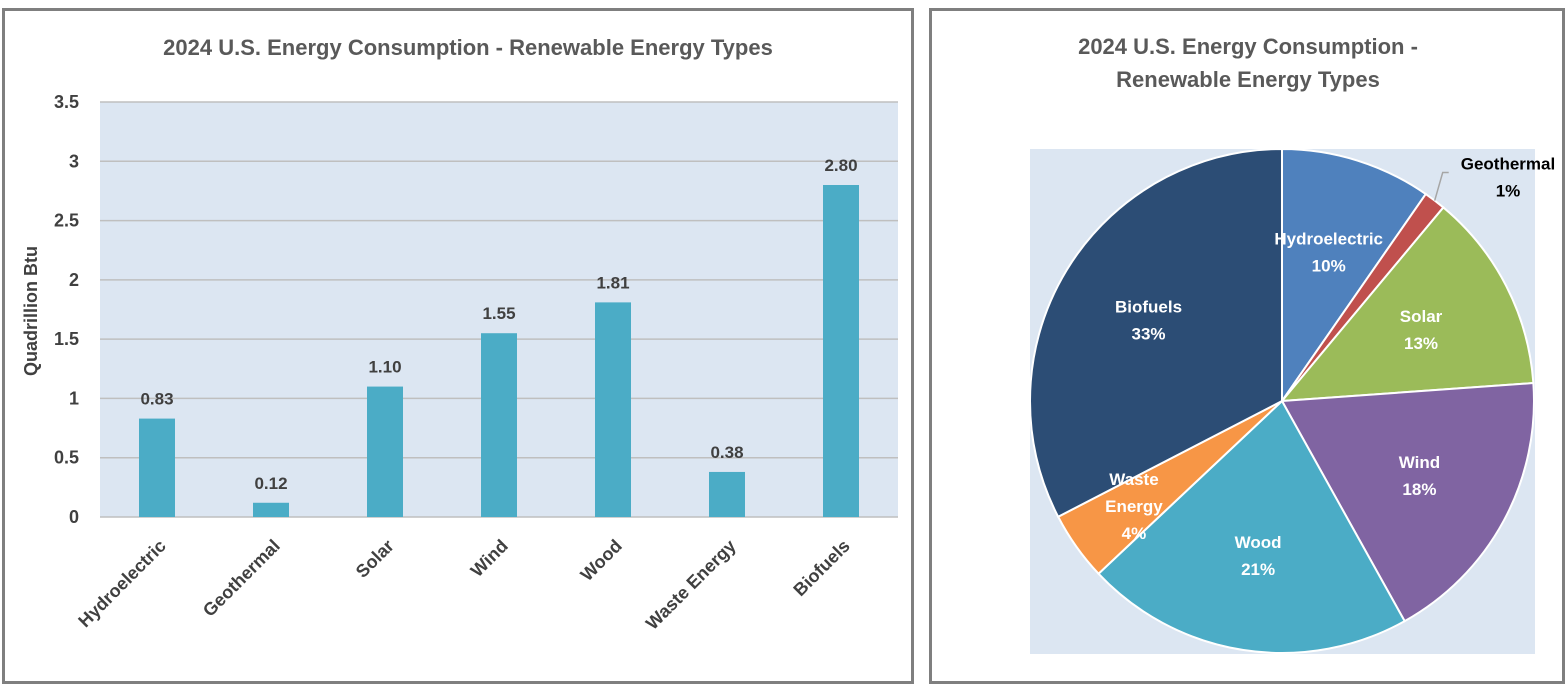  What do you see at coordinates (841, 351) in the screenshot?
I see `bar-biofuels` at bounding box center [841, 351].